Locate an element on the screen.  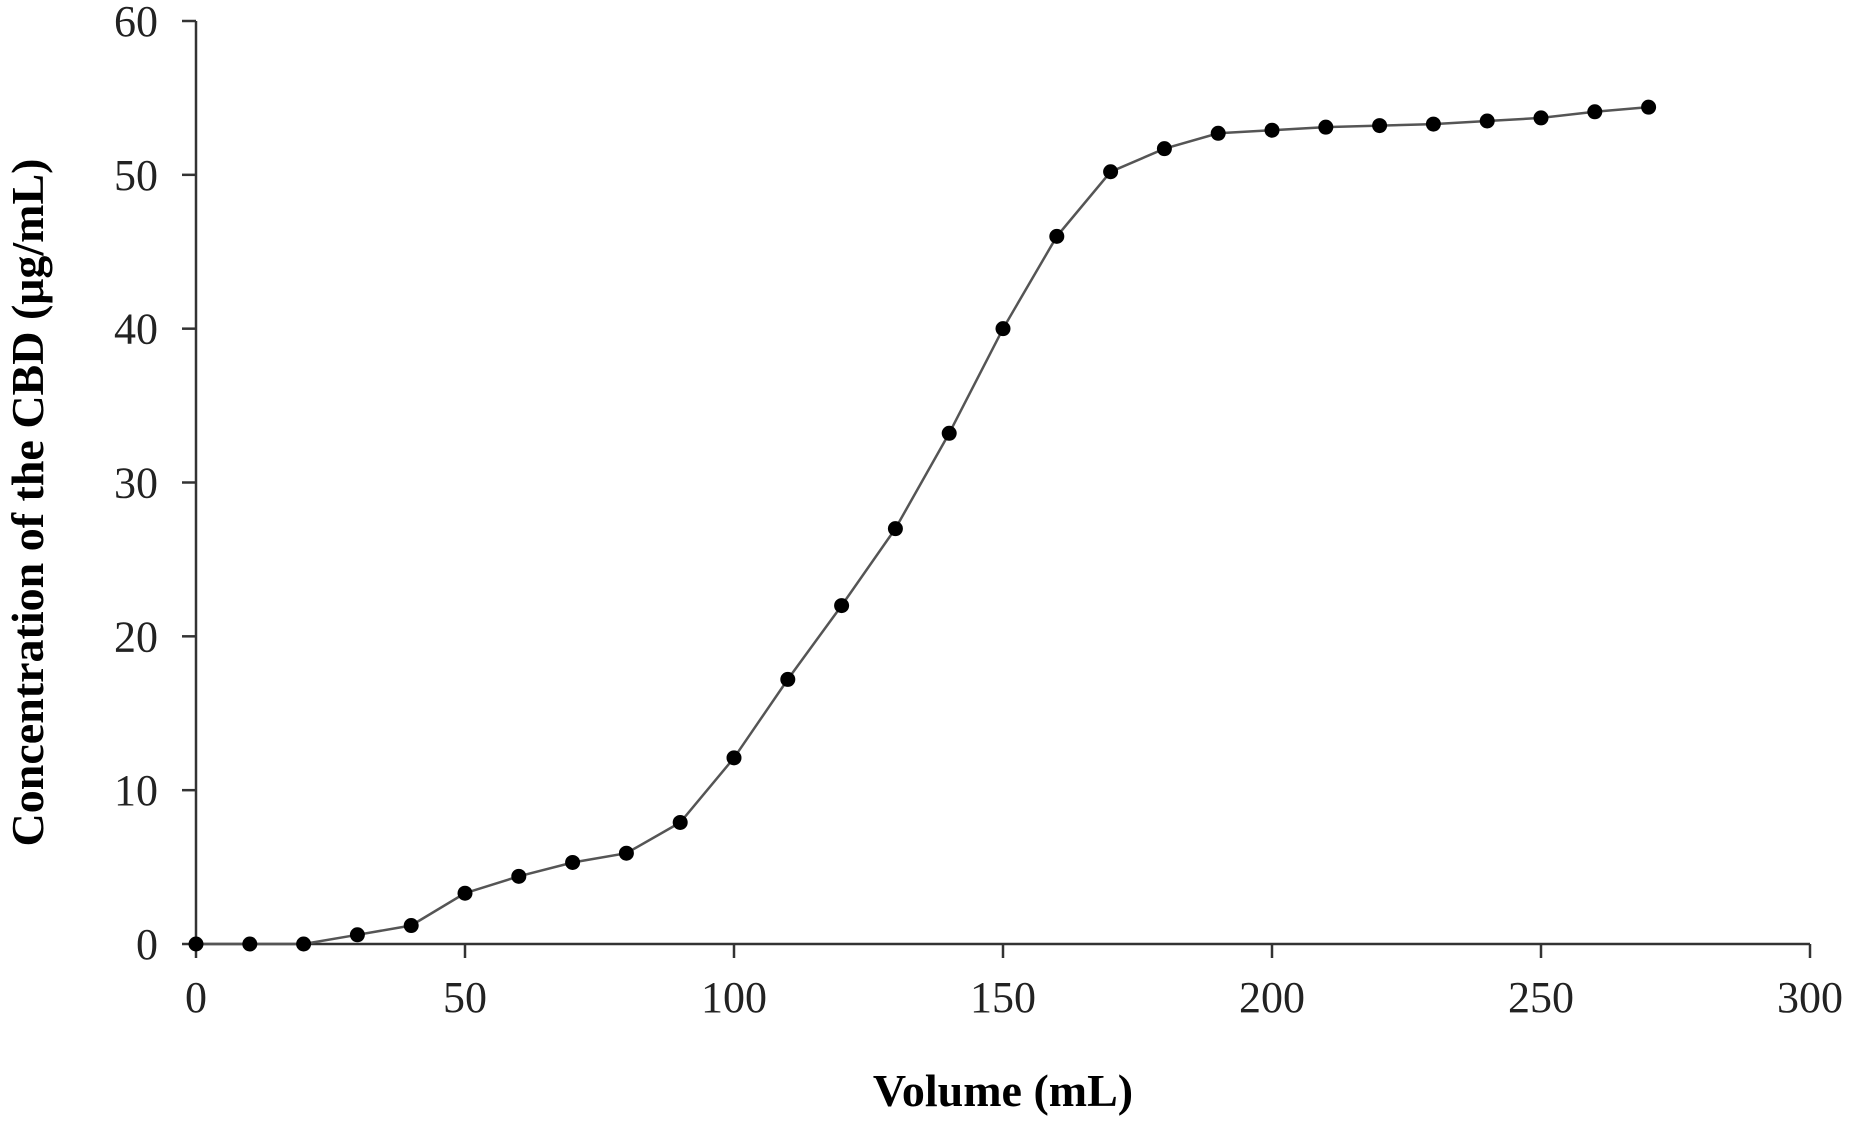
x-axis-title: Volume (mL) is located at coordinates (1003, 1090).